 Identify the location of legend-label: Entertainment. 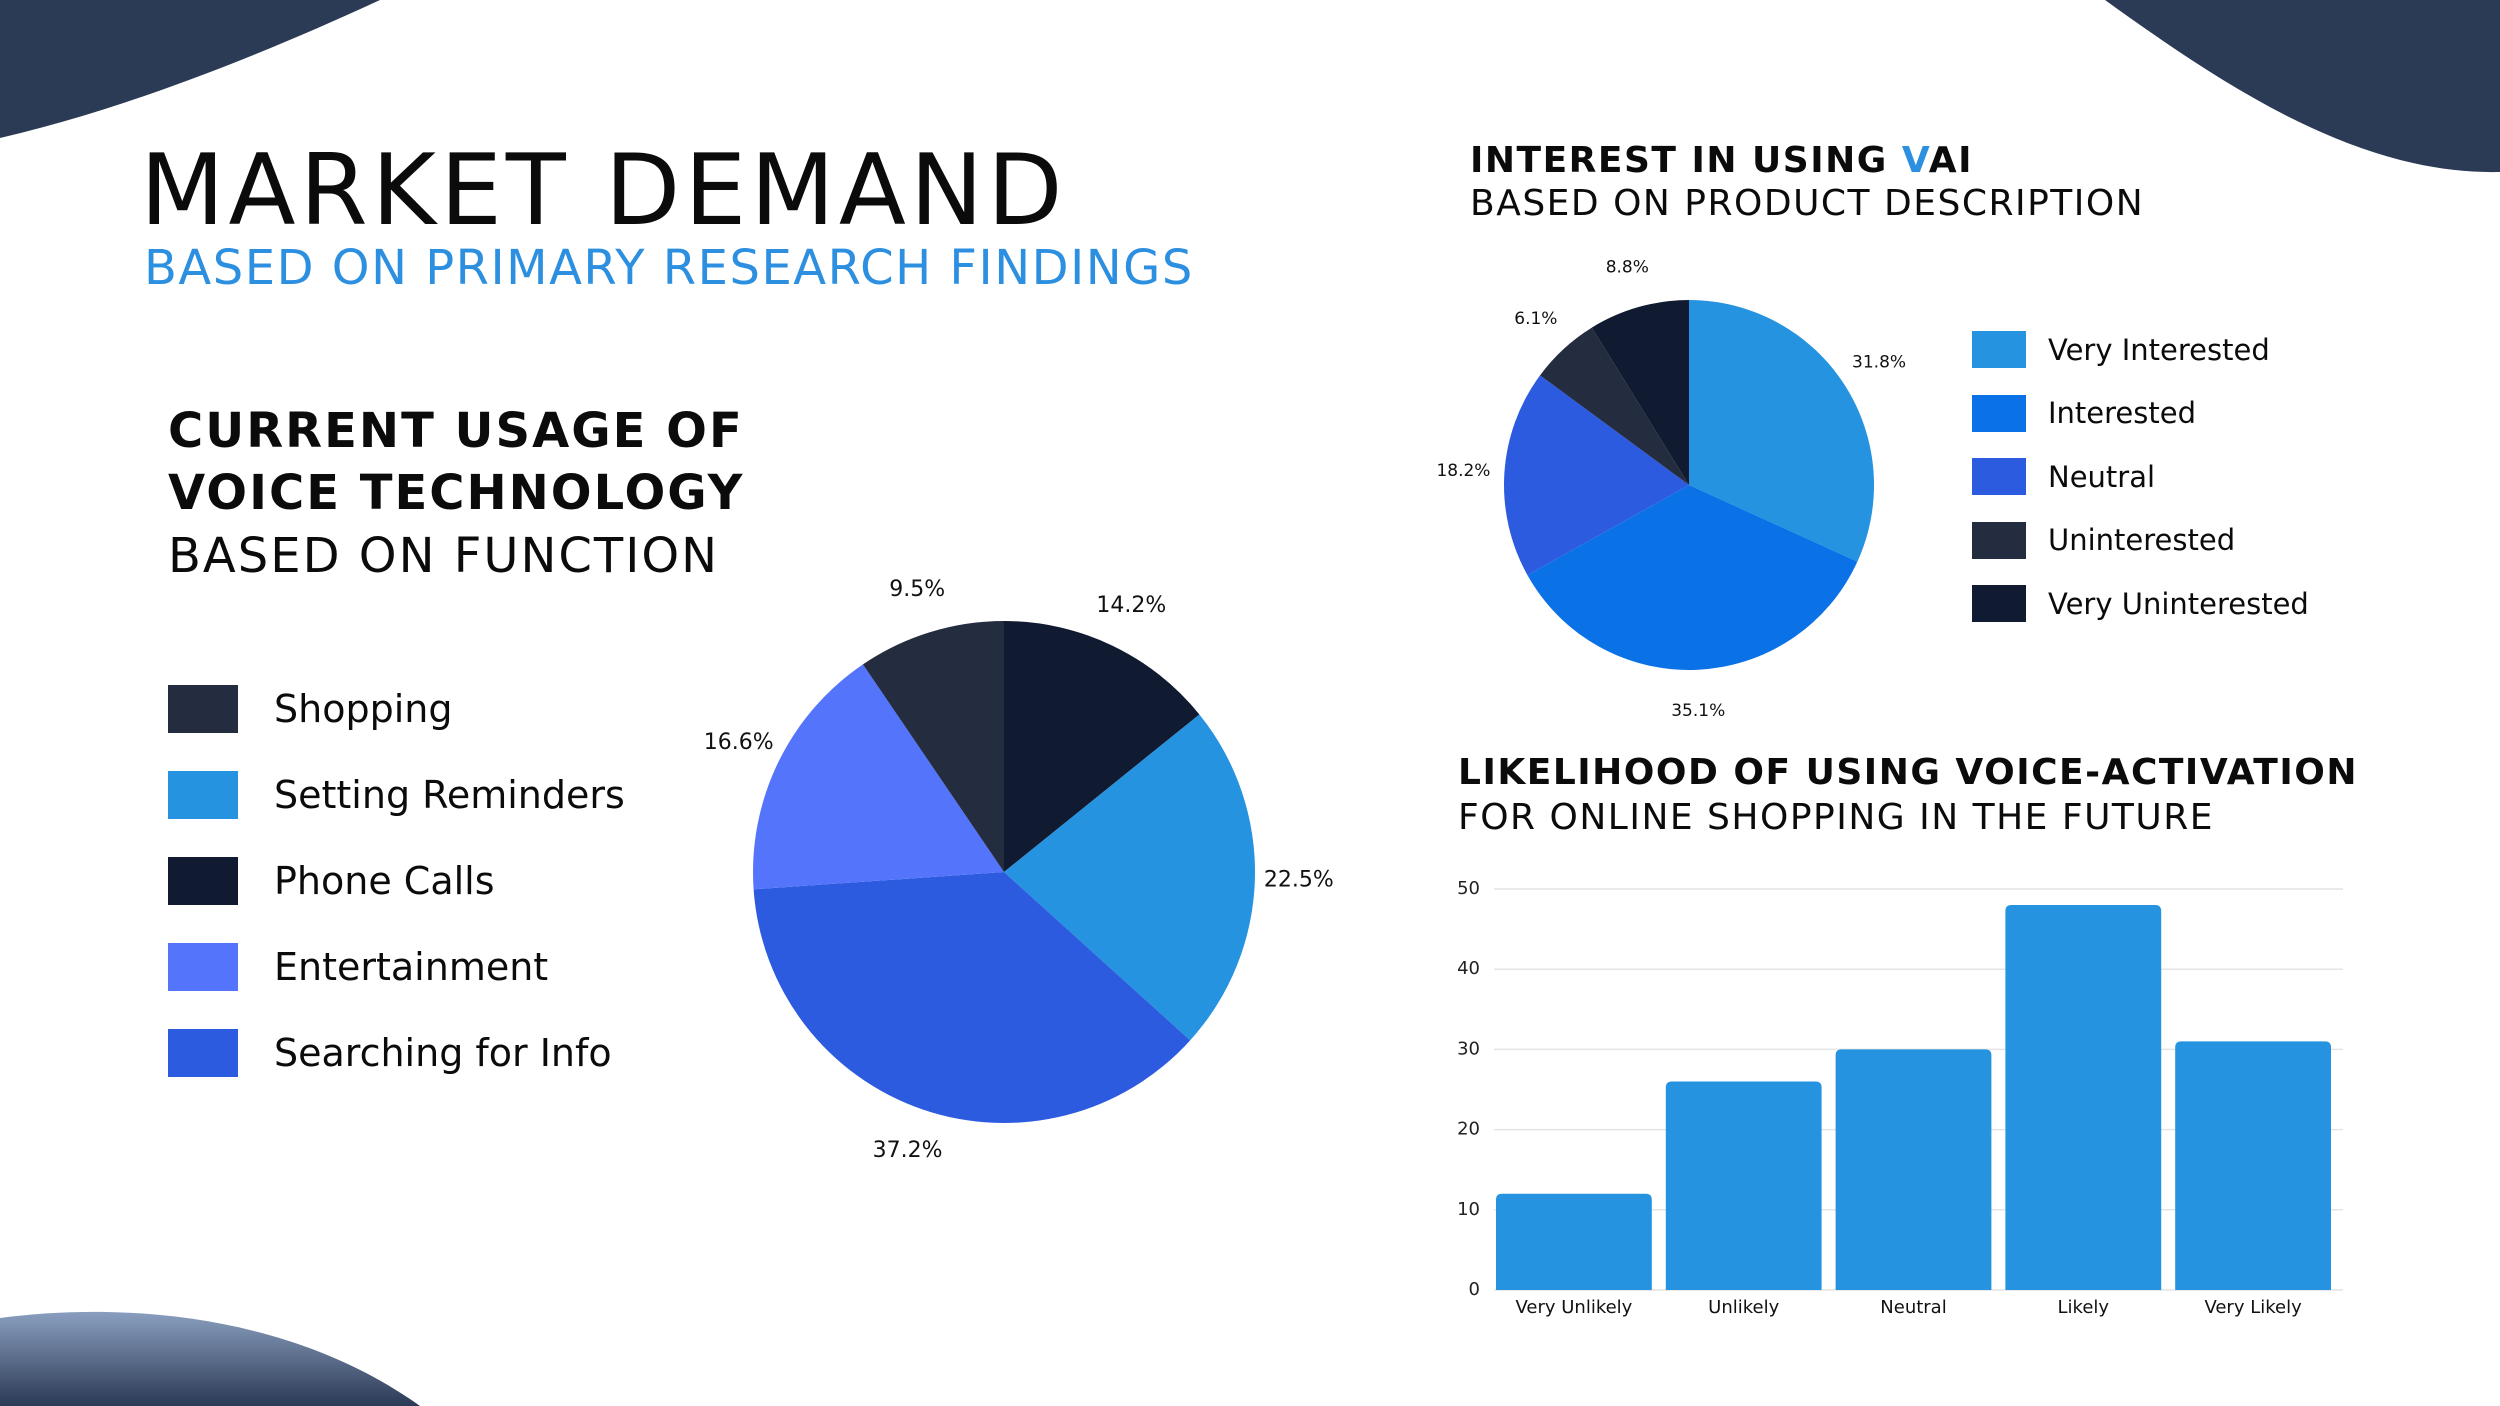
(411, 967).